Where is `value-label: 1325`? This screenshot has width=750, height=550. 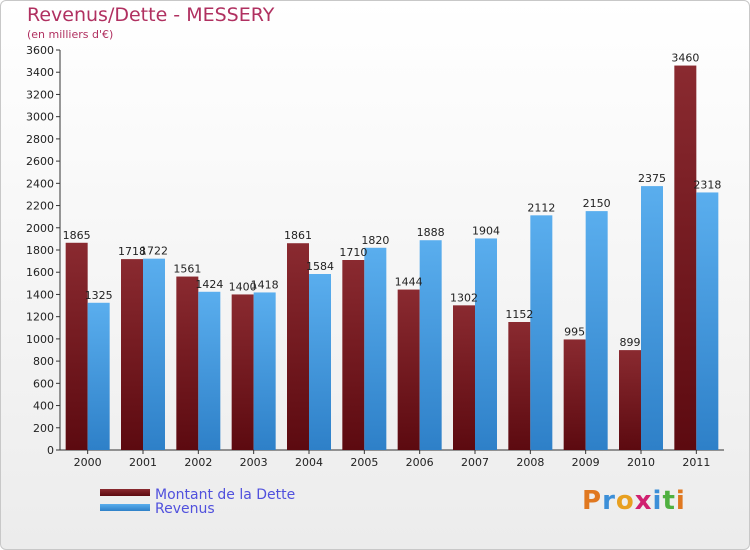 value-label: 1325 is located at coordinates (99, 295).